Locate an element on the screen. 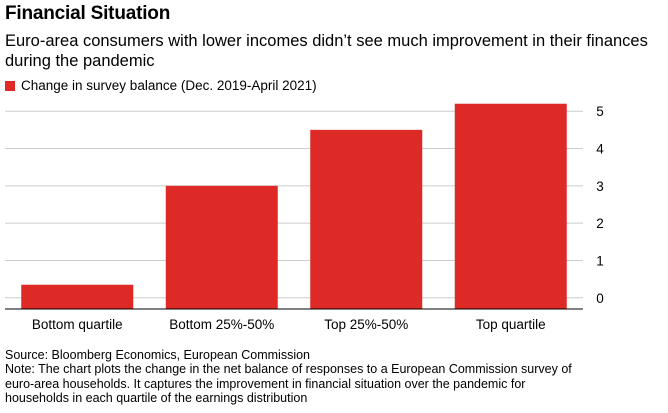  y-tick-label: 1 is located at coordinates (600, 260).